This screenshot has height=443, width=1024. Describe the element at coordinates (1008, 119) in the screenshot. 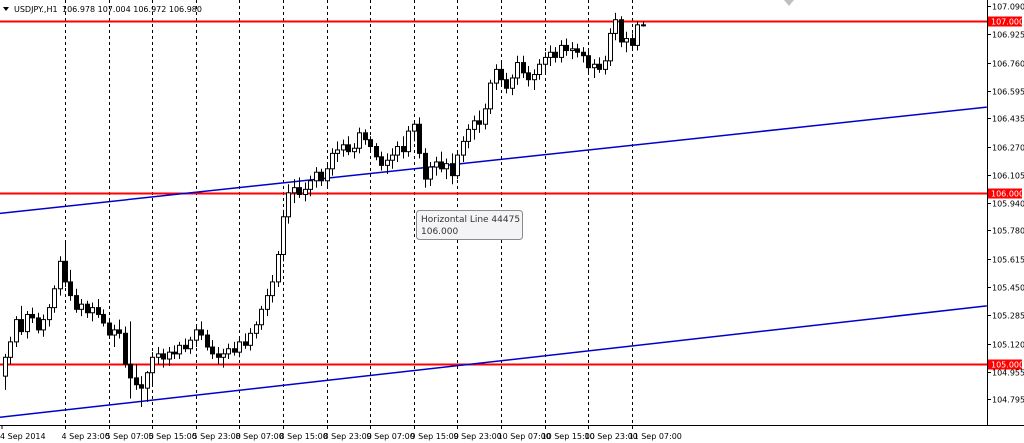

I see `y-tick-label: 106.435` at that location.